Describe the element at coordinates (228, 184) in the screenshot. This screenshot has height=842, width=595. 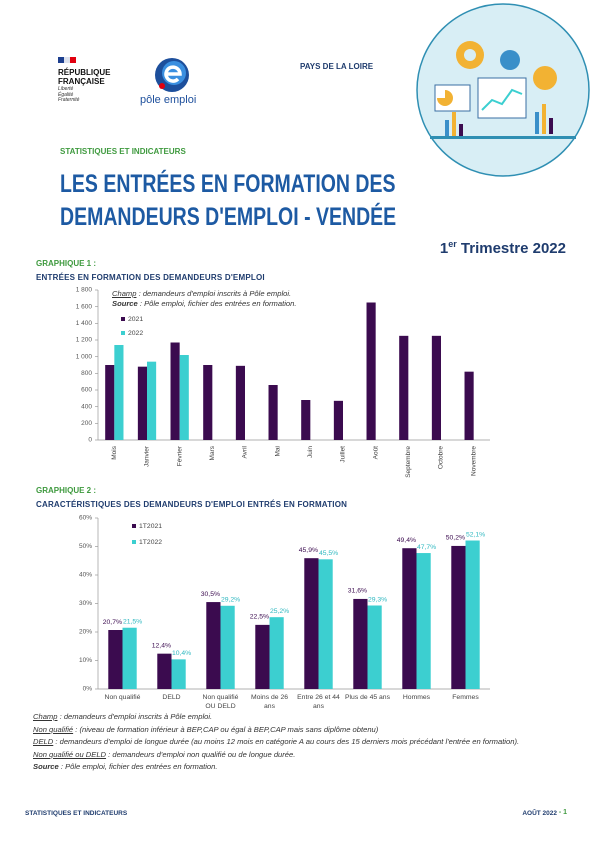
I see `title-line: LES ENTRÉES EN FORMATION DES` at that location.